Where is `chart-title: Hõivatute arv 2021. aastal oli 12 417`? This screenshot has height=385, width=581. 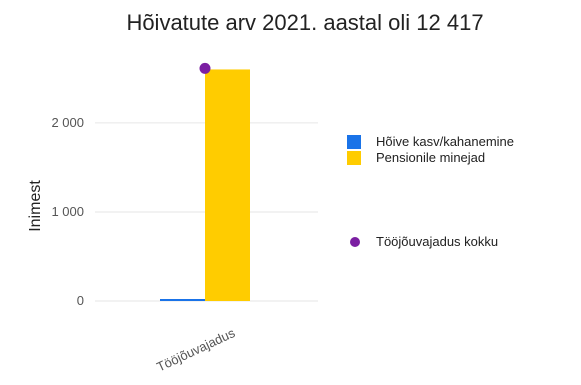 chart-title: Hõivatute arv 2021. aastal oli 12 417 is located at coordinates (304, 22).